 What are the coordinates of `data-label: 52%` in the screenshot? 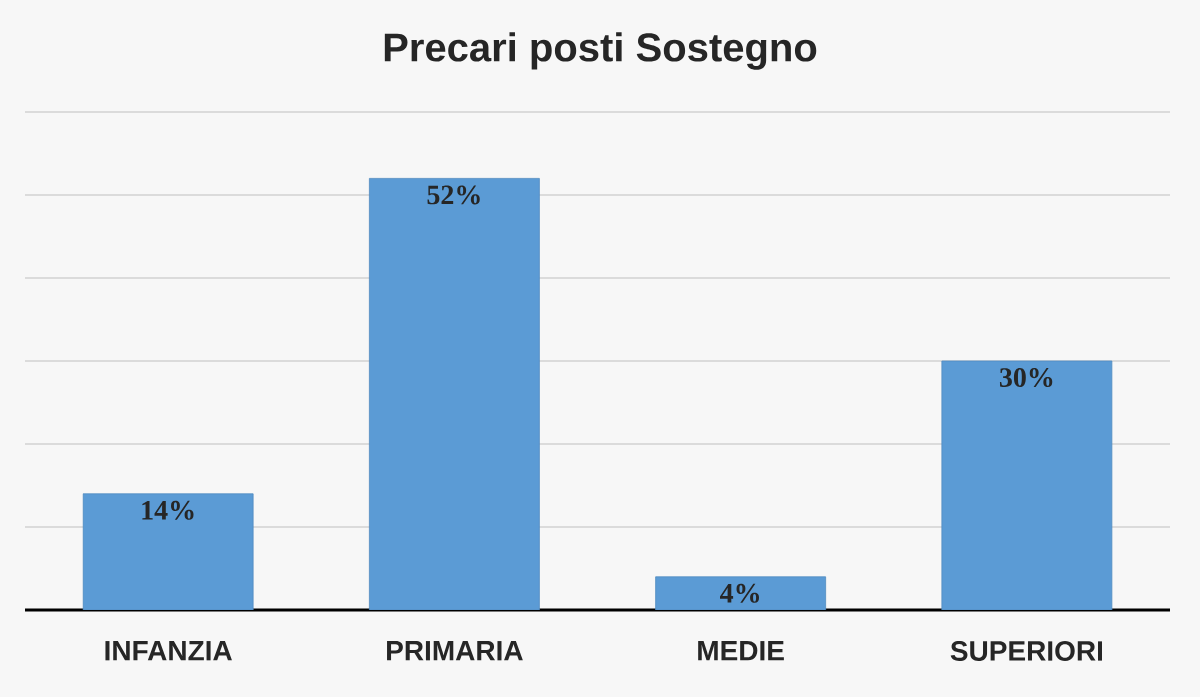 It's located at (453, 195).